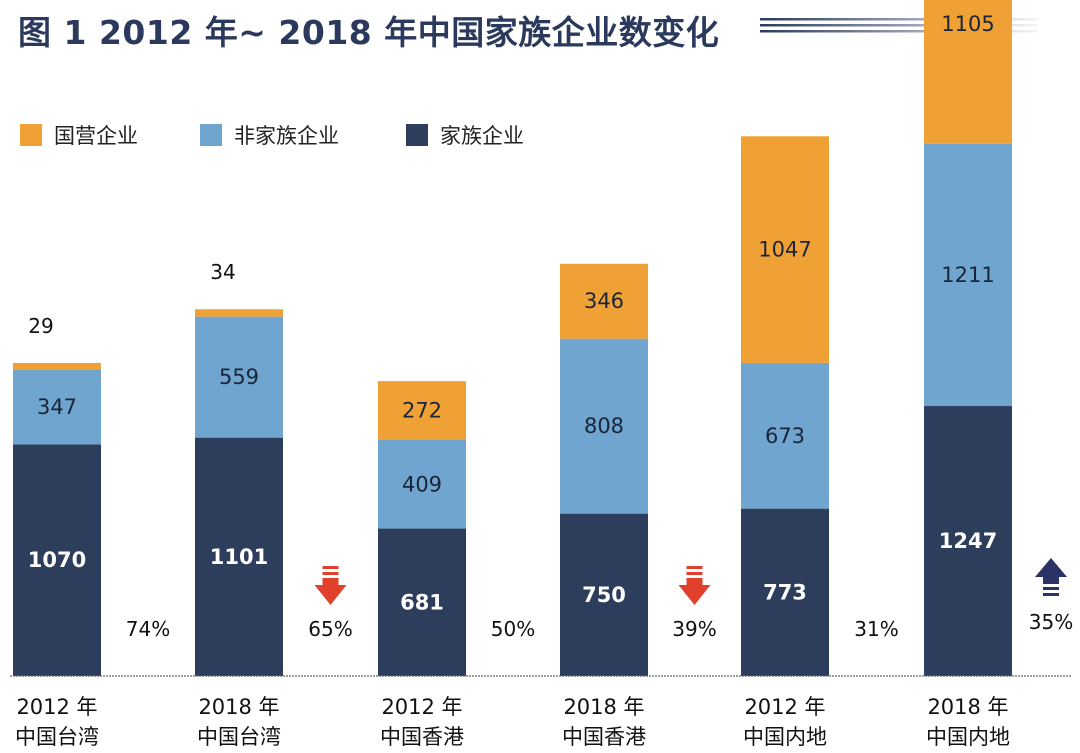 This screenshot has width=1080, height=753. I want to click on title-decoration, so click(899, 25).